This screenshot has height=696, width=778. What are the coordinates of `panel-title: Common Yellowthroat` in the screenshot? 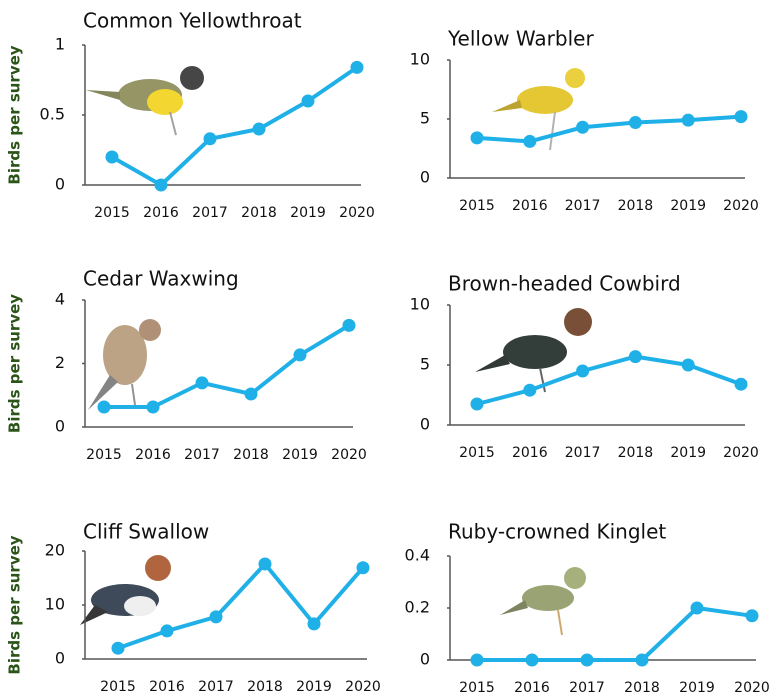 It's located at (192, 21).